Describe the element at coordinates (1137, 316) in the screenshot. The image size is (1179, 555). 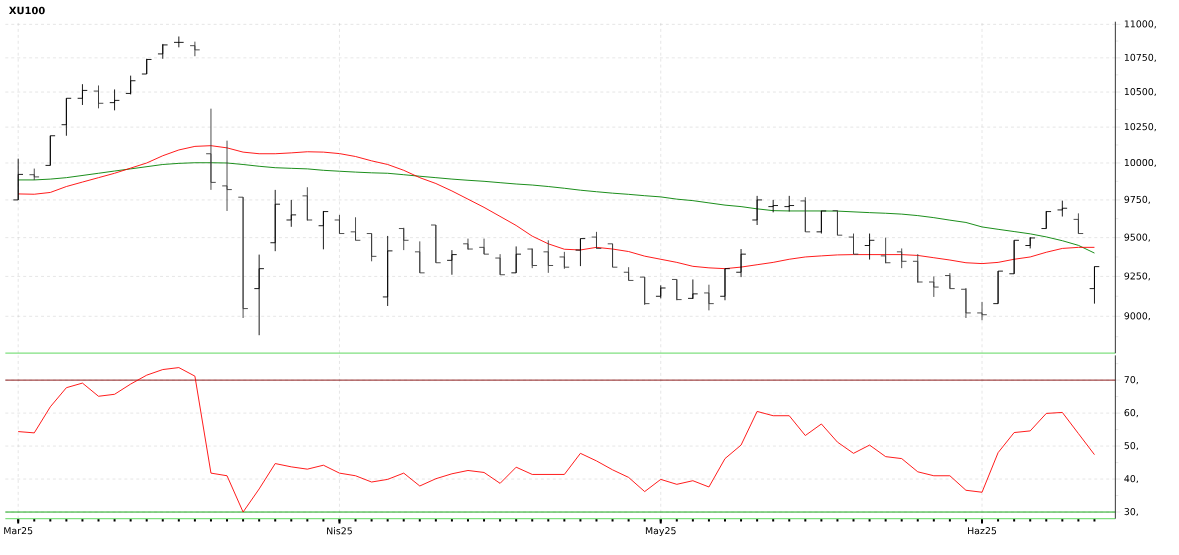
I see `y-tick-label: 9000,` at that location.